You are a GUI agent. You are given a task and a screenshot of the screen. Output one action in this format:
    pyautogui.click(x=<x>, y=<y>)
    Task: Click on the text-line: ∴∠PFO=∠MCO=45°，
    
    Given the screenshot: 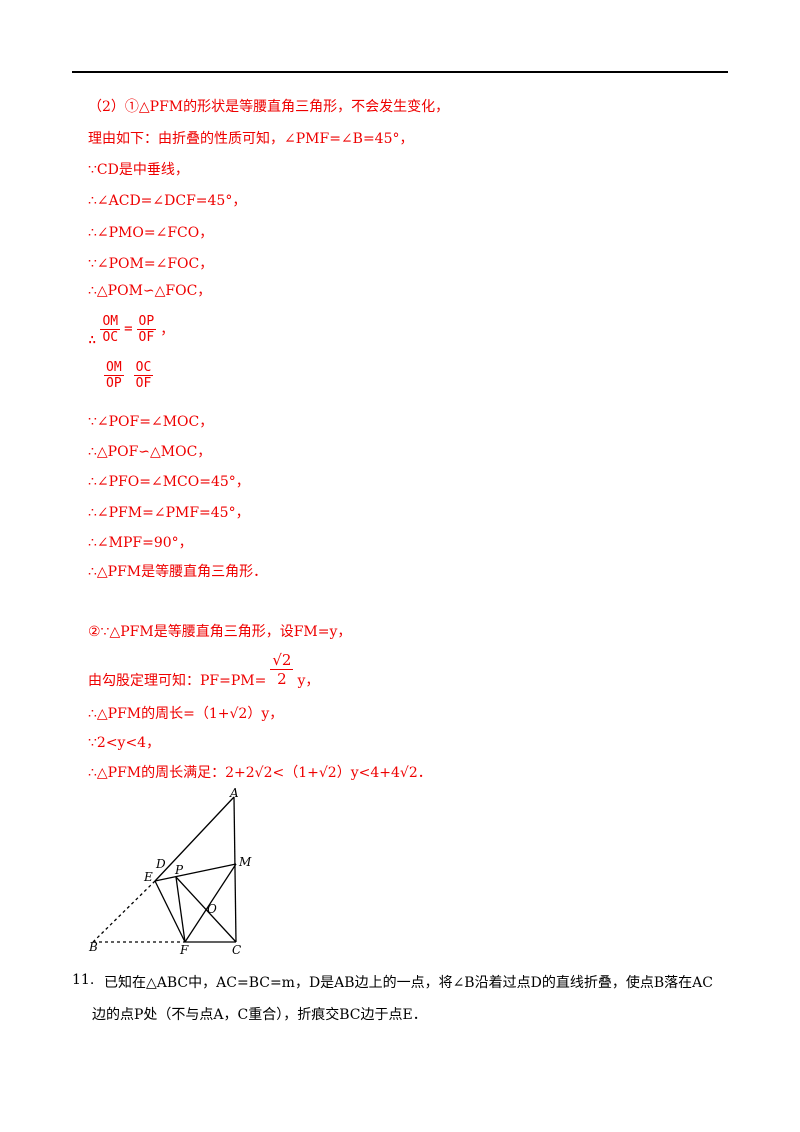 What is the action you would take?
    pyautogui.click(x=169, y=482)
    